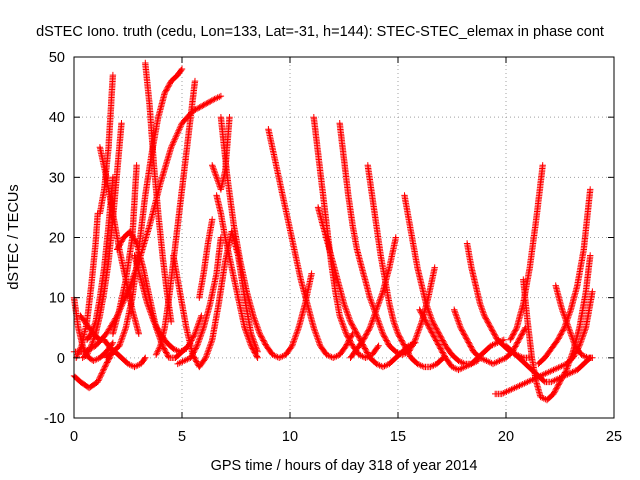  What do you see at coordinates (506, 437) in the screenshot?
I see `x-tick-label: 20` at bounding box center [506, 437].